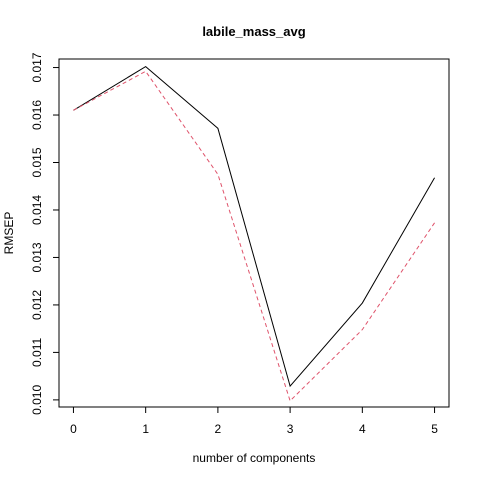 Image resolution: width=480 pixels, height=480 pixels. Describe the element at coordinates (37, 400) in the screenshot. I see `y-tick-label: 0.010` at that location.